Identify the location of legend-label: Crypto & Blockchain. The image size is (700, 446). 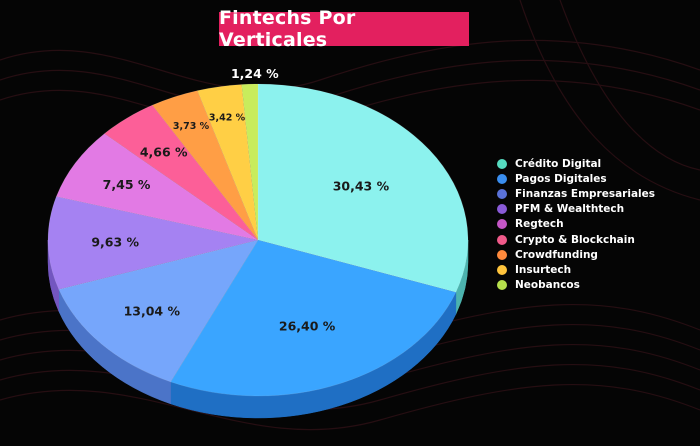
(575, 239).